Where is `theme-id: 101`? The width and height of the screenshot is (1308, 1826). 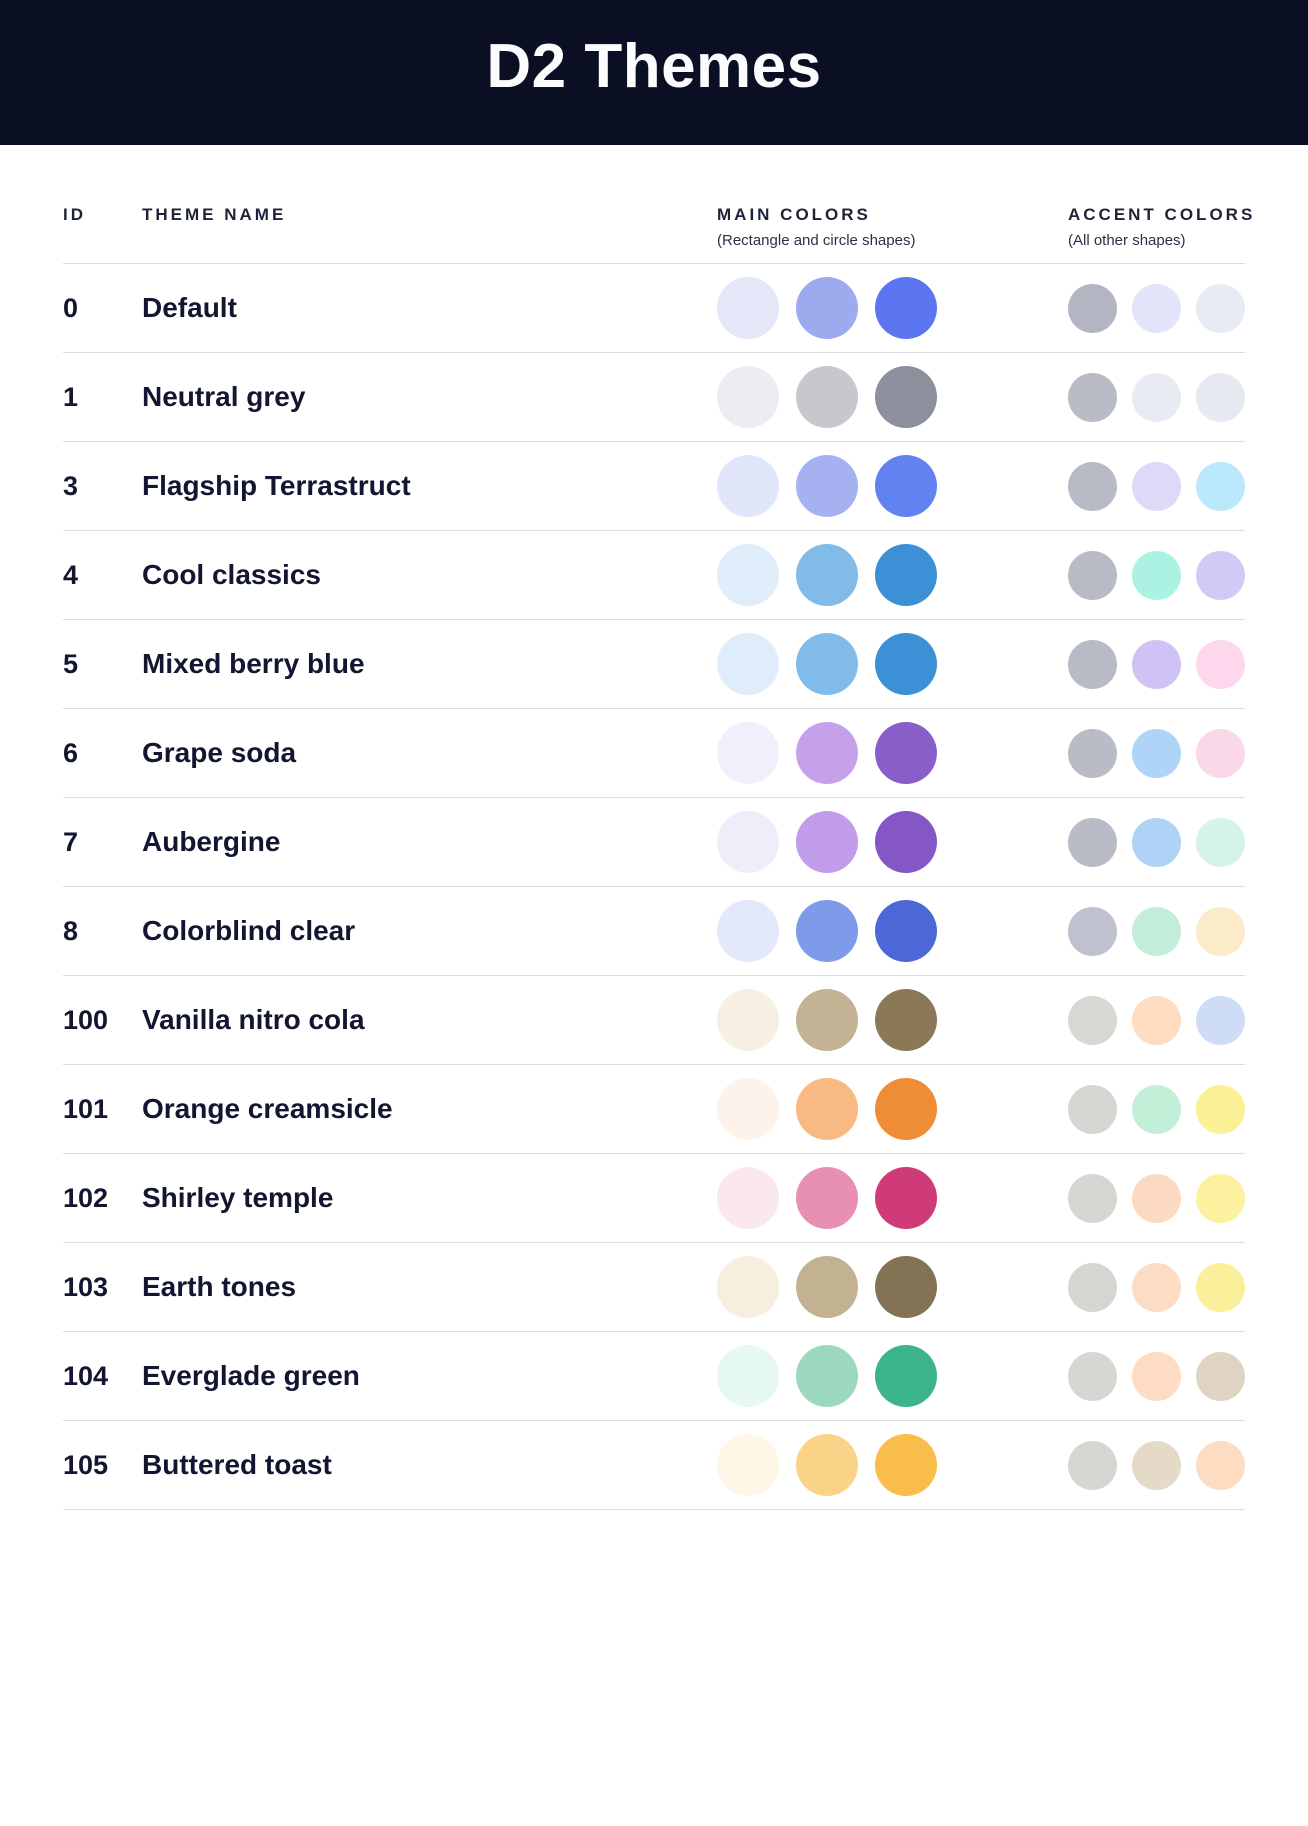
theme-id: 101 is located at coordinates (86, 1108).